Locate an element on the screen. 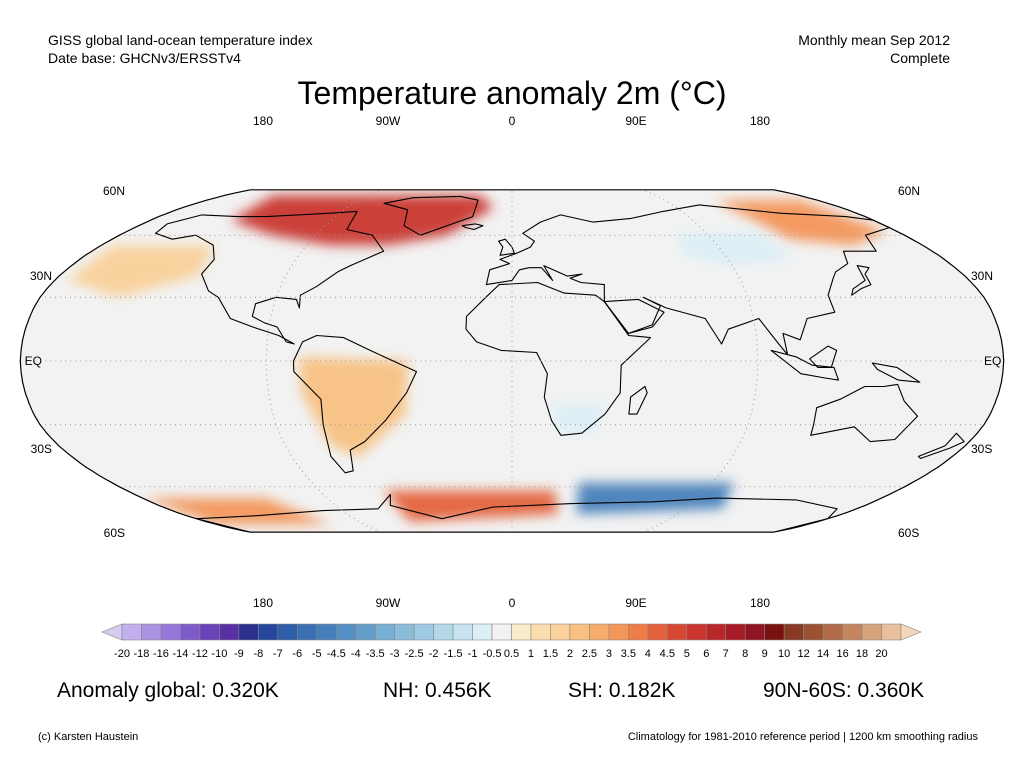 This screenshot has width=1024, height=768. lon-label-top-90e: 90E is located at coordinates (635, 121).